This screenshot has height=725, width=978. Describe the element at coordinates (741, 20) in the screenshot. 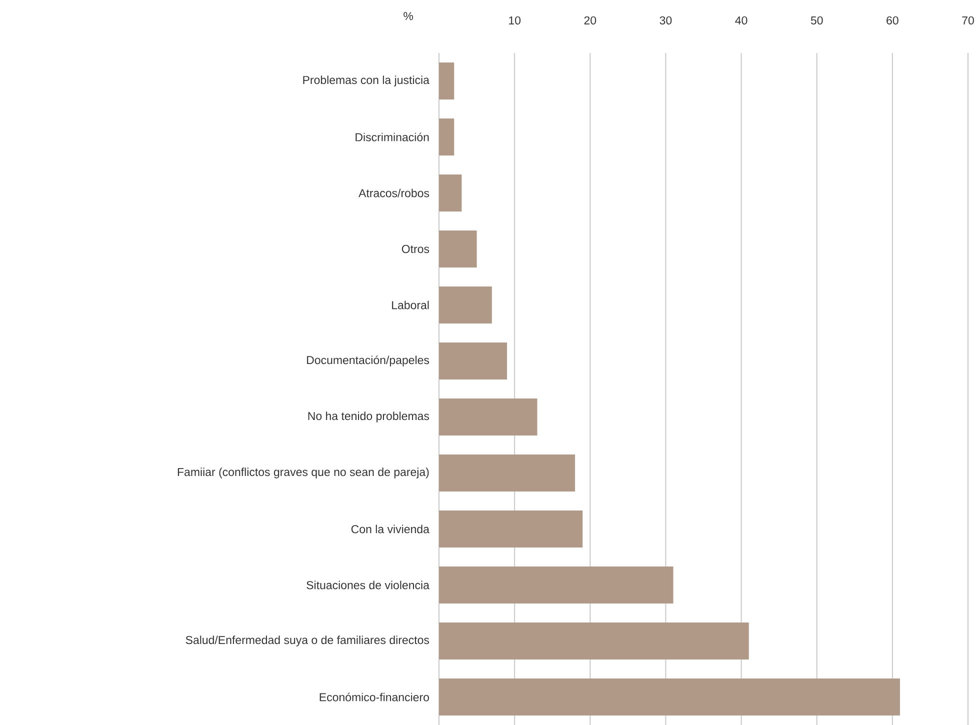

I see `x-tick-label: 40` at that location.